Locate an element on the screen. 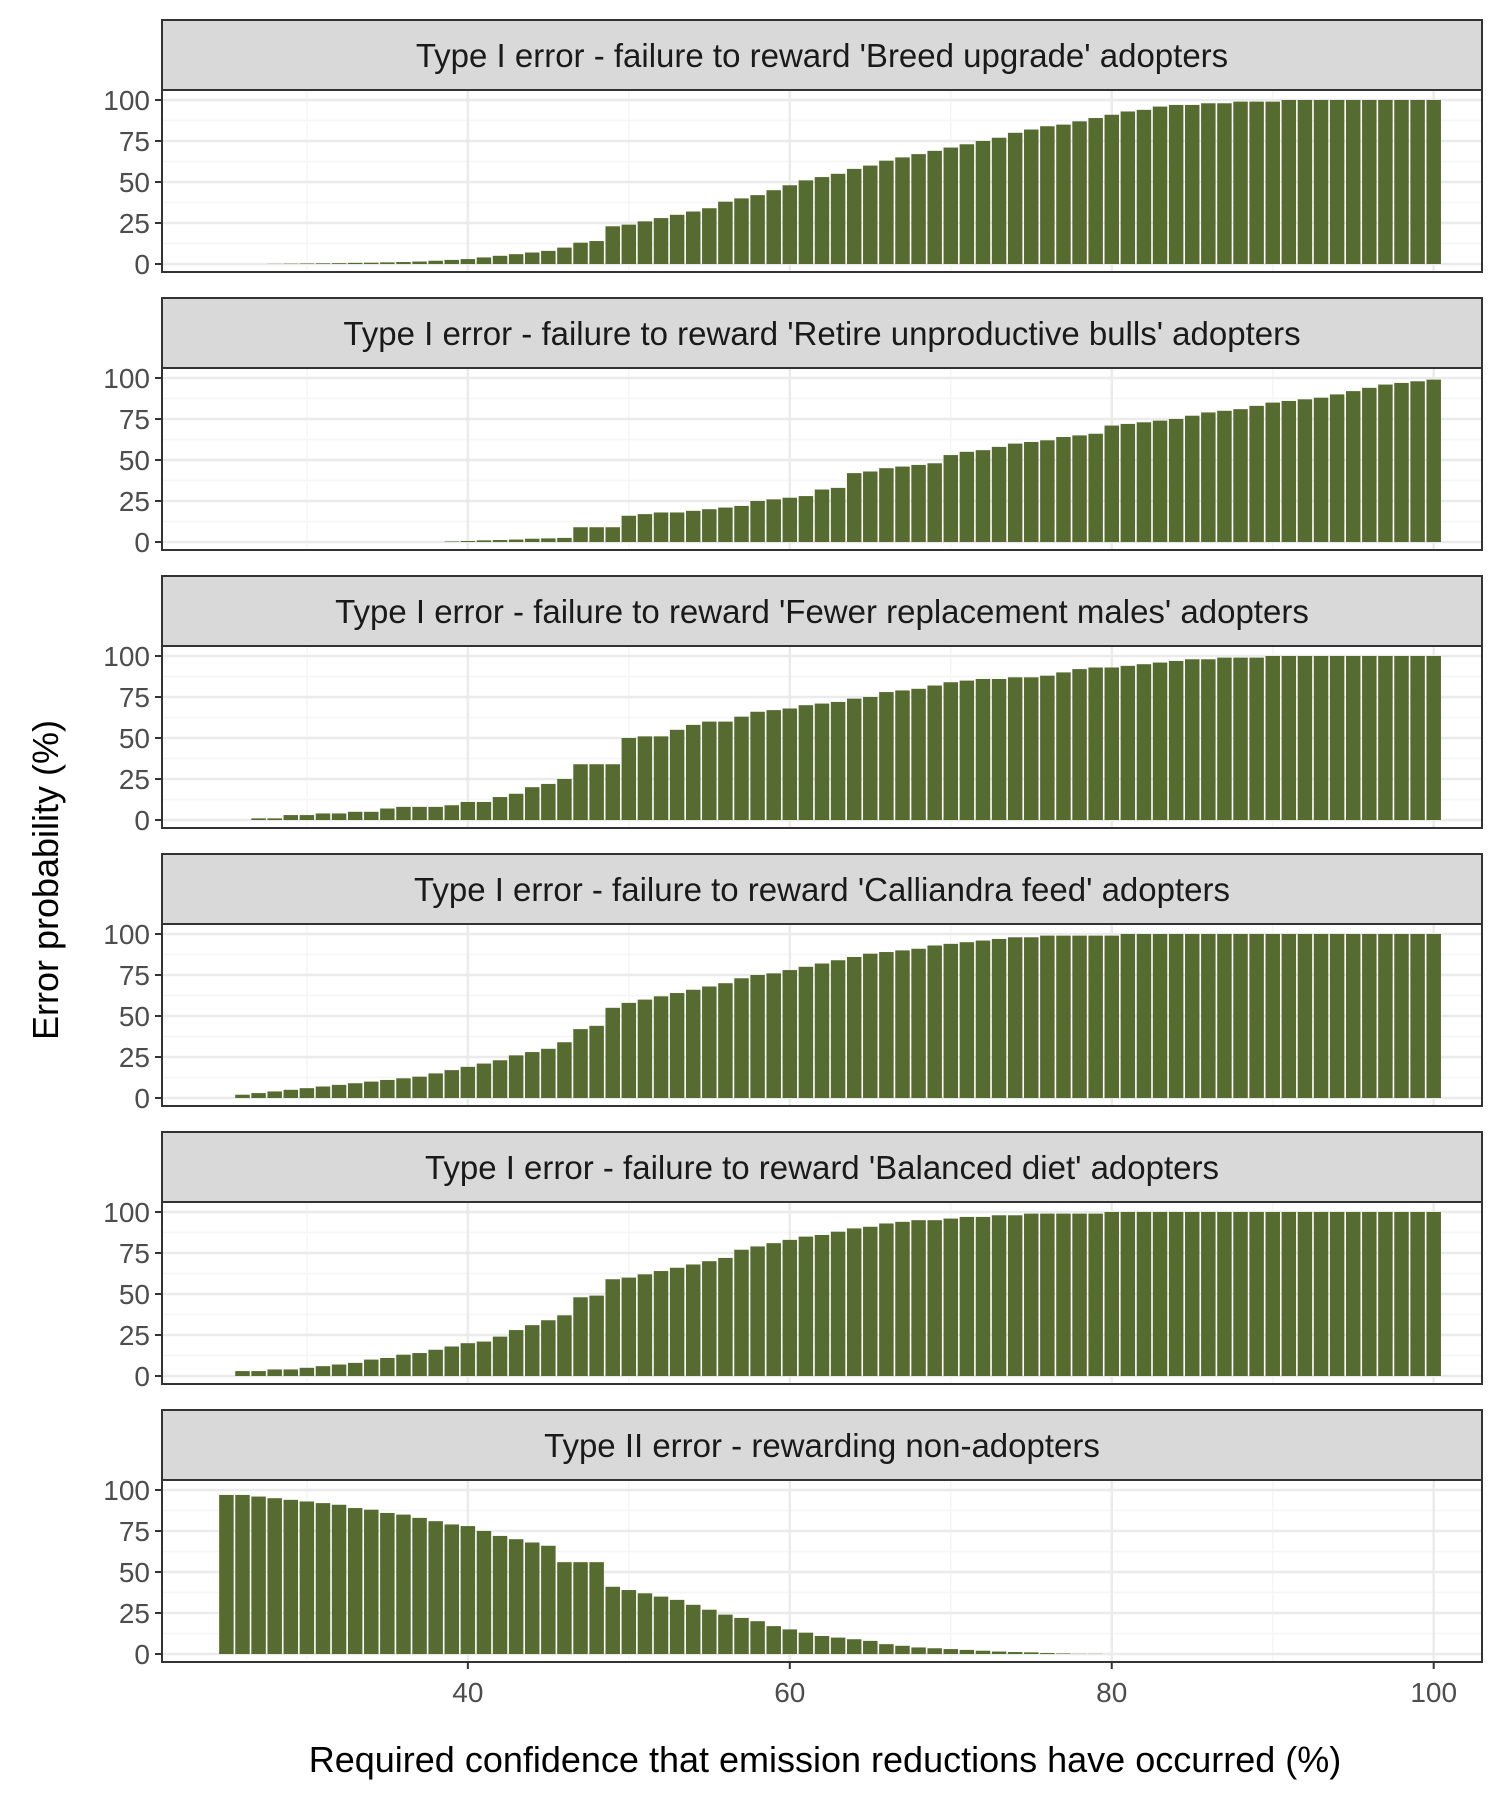 Image resolution: width=1500 pixels, height=1800 pixels. x-tick-label: 100 is located at coordinates (1433, 1692).